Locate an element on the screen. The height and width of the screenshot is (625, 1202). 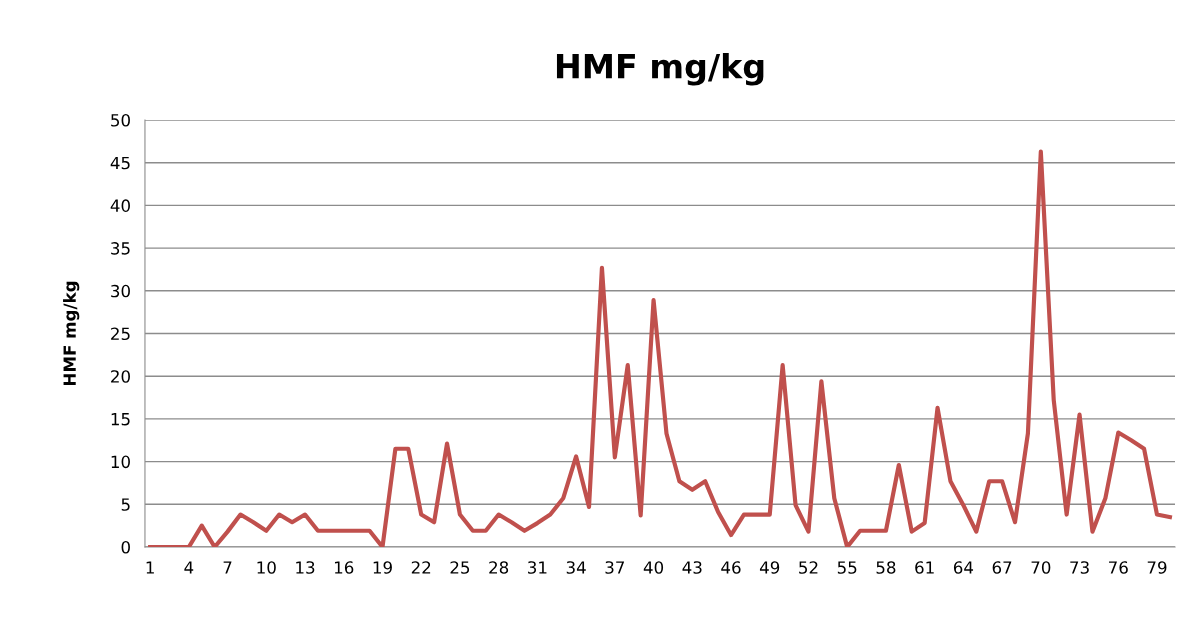
x-tick-label: 73 is located at coordinates (1079, 567).